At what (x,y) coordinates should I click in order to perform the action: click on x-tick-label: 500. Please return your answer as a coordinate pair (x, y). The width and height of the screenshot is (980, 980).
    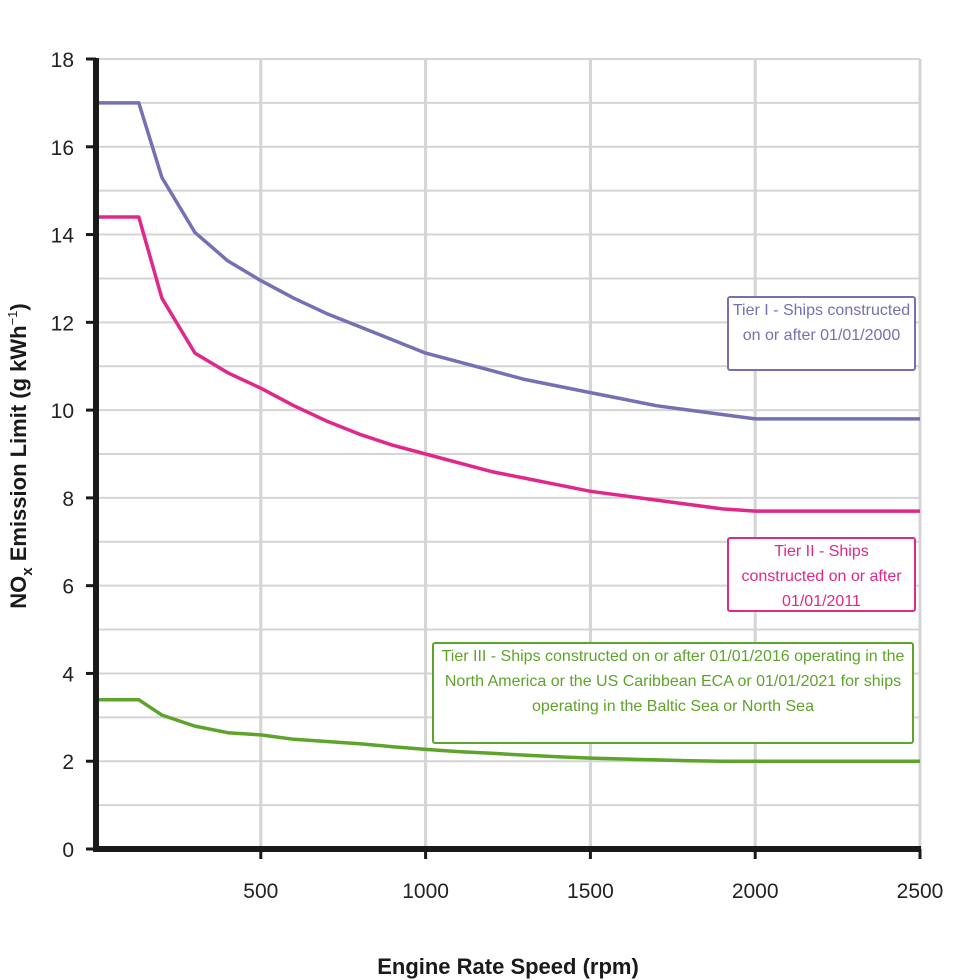
    Looking at the image, I should click on (260, 891).